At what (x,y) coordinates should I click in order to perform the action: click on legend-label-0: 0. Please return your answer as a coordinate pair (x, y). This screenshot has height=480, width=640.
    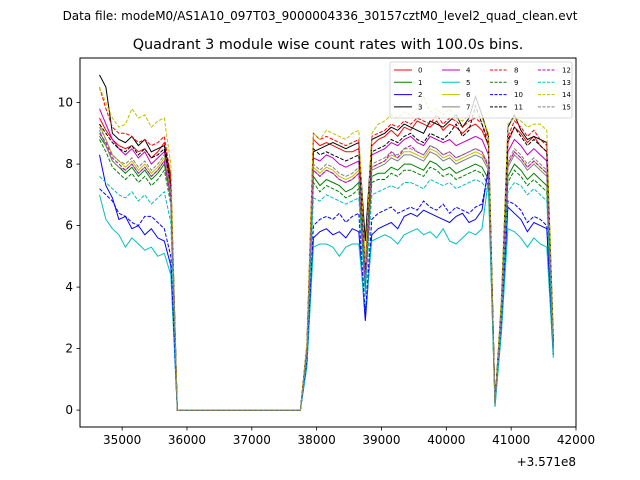
    Looking at the image, I should click on (420, 71).